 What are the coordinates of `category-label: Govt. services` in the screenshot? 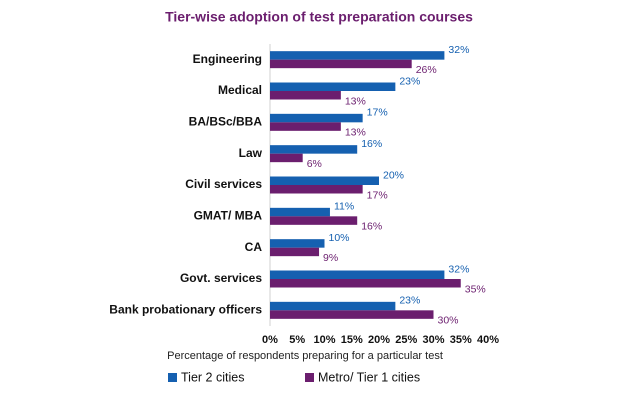 It's located at (221, 278).